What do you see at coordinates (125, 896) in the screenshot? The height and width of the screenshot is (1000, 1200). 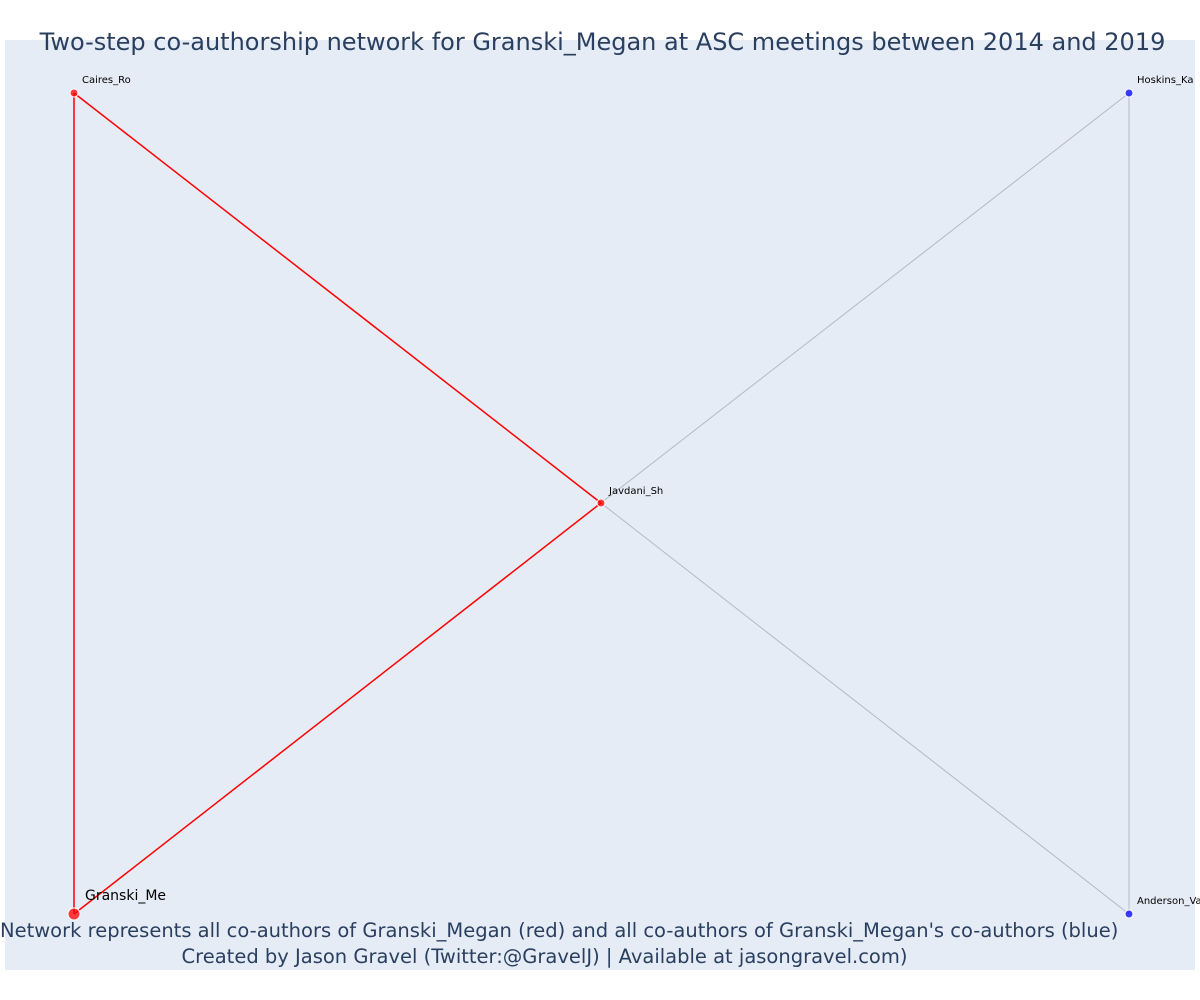 I see `node-label-granski: Granski_Me` at bounding box center [125, 896].